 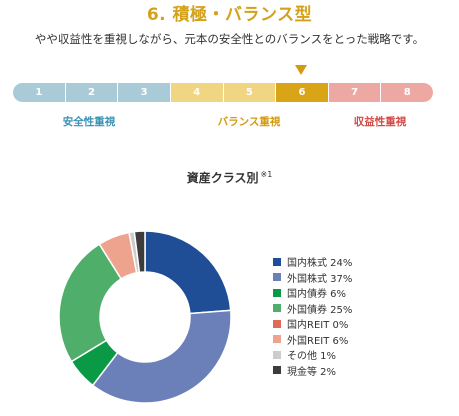 I want to click on legend-item: 国内債券 6%, so click(x=312, y=293).